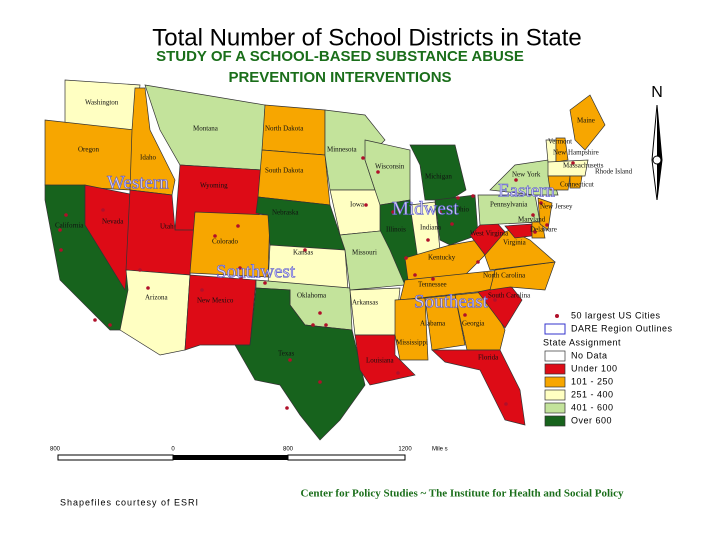  What do you see at coordinates (509, 205) in the screenshot?
I see `state-label: Pennsylvania` at bounding box center [509, 205].